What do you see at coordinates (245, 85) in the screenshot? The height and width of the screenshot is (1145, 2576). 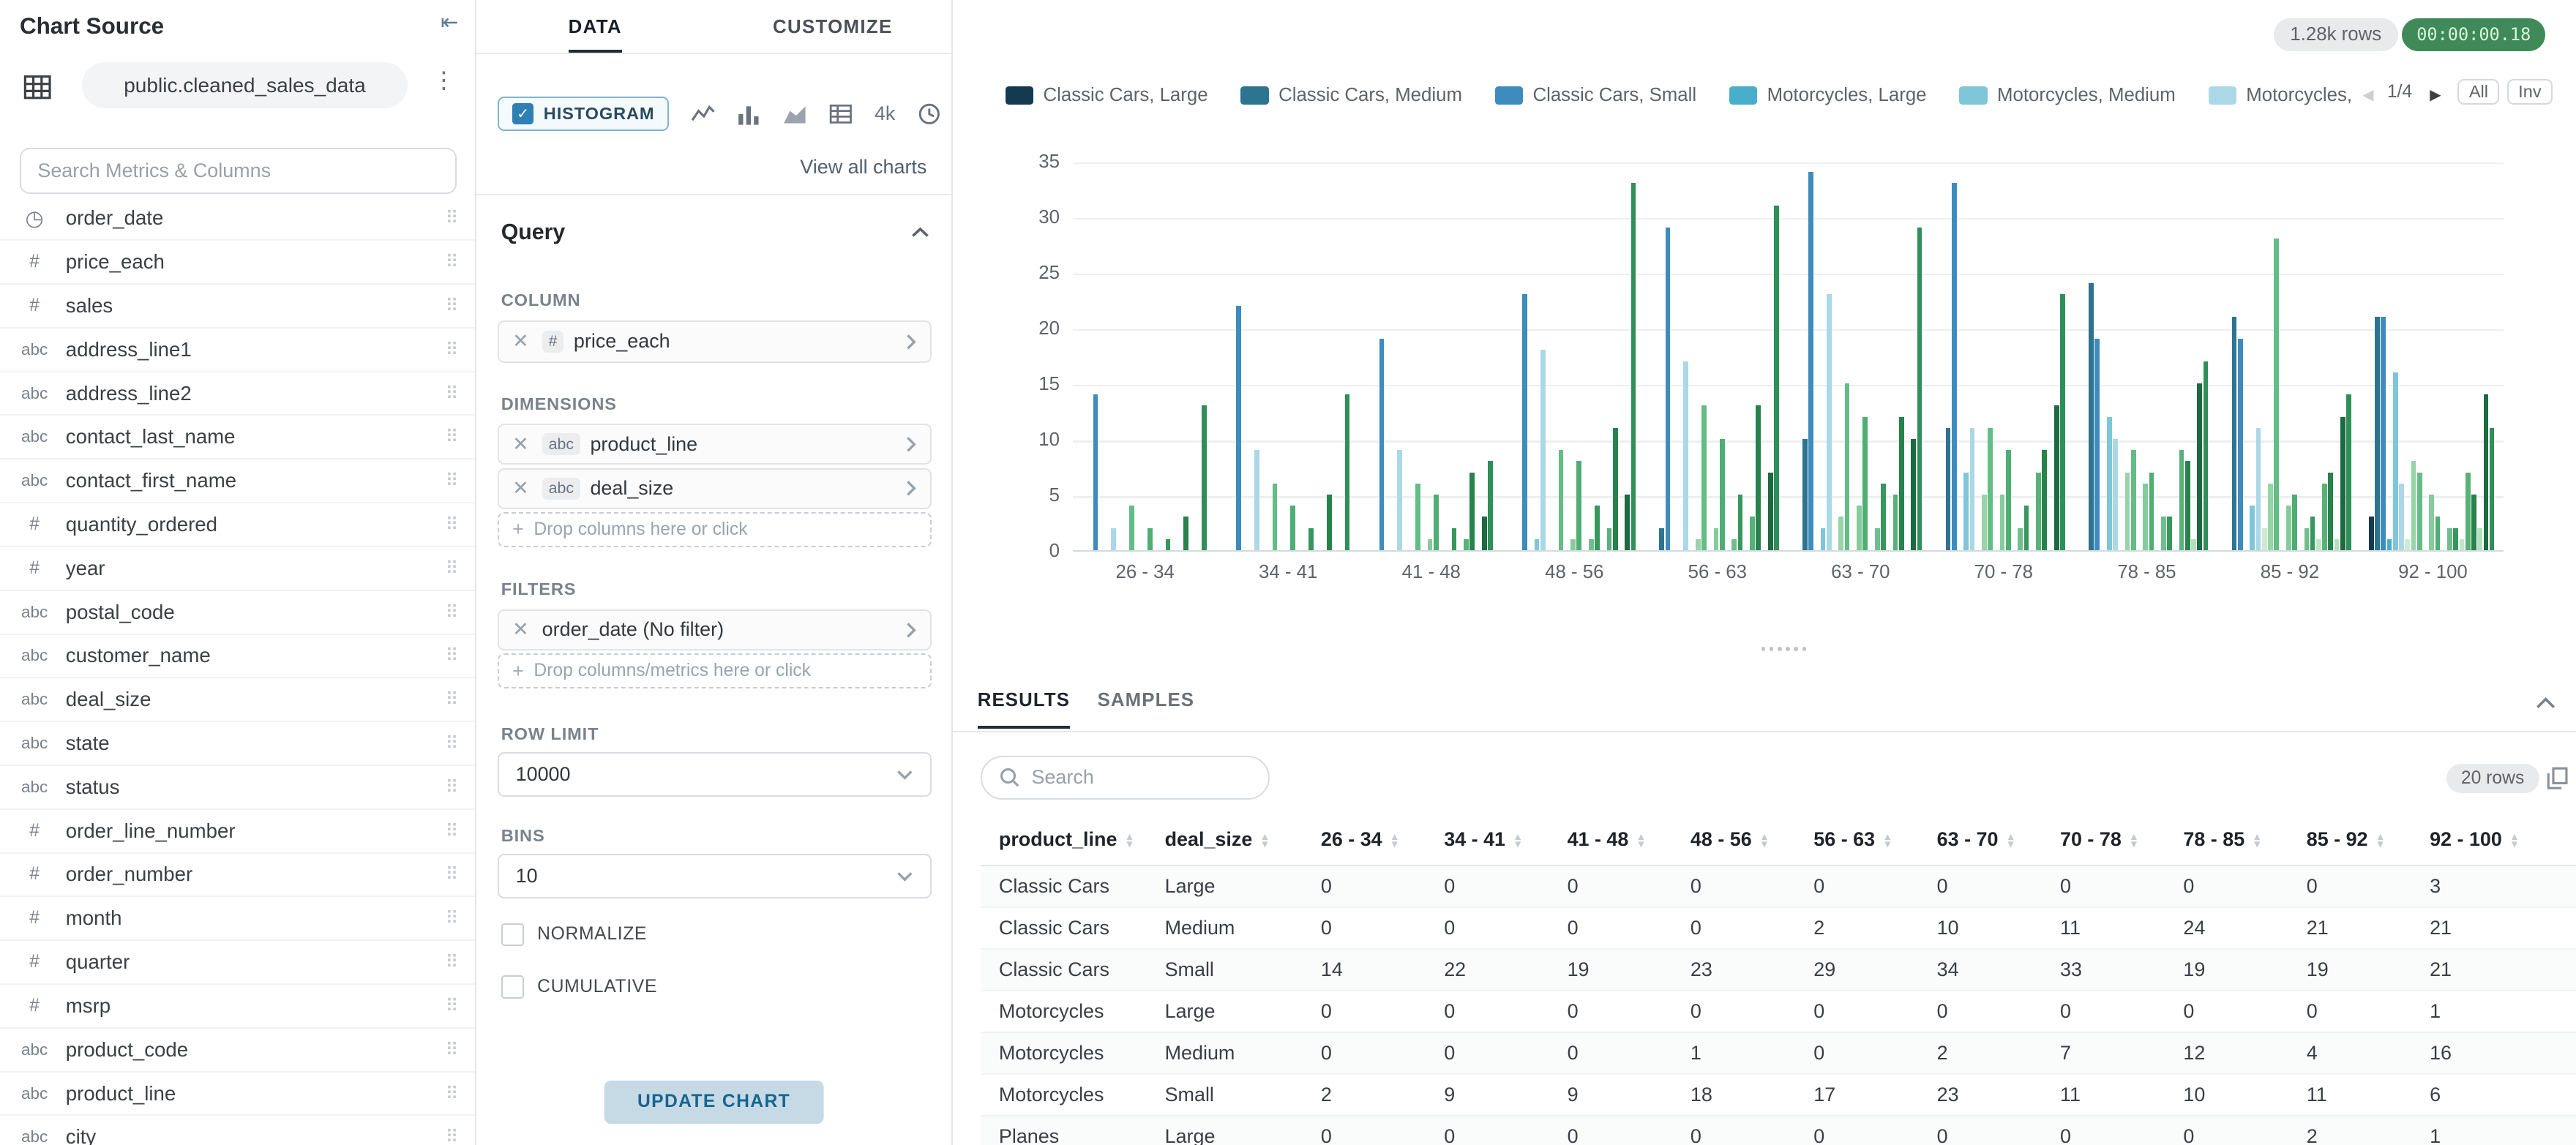 I see `dataset-name: public.cleaned_sales_data` at bounding box center [245, 85].